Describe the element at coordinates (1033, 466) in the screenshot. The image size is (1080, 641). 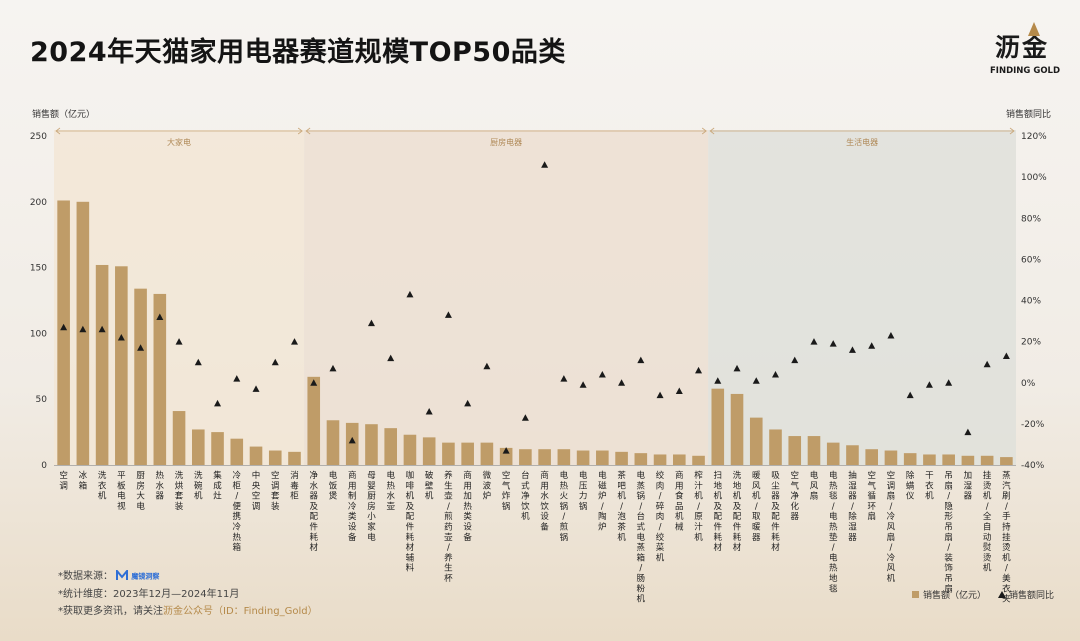
I see `right-tick-label: -40%` at that location.